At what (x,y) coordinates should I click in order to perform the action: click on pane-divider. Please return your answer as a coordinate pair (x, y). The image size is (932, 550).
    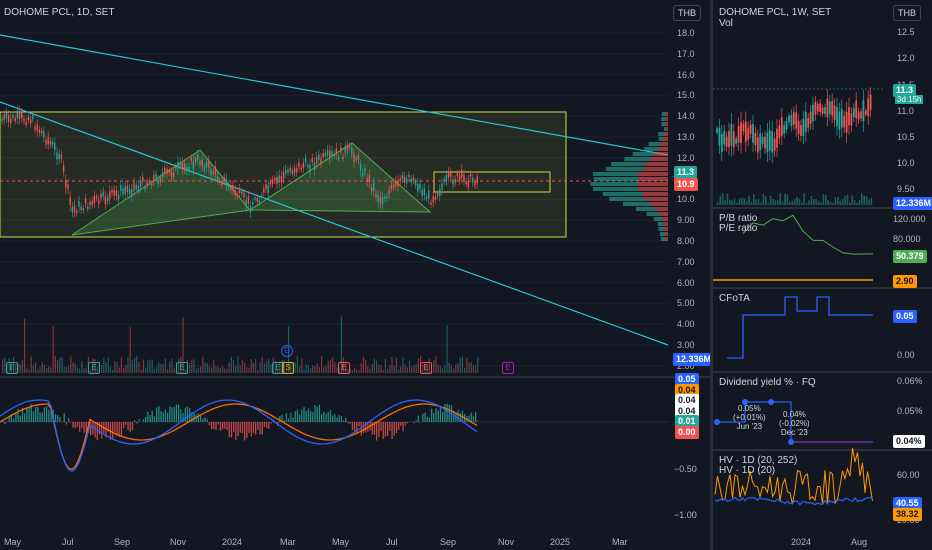
    Looking at the image, I should click on (711, 275).